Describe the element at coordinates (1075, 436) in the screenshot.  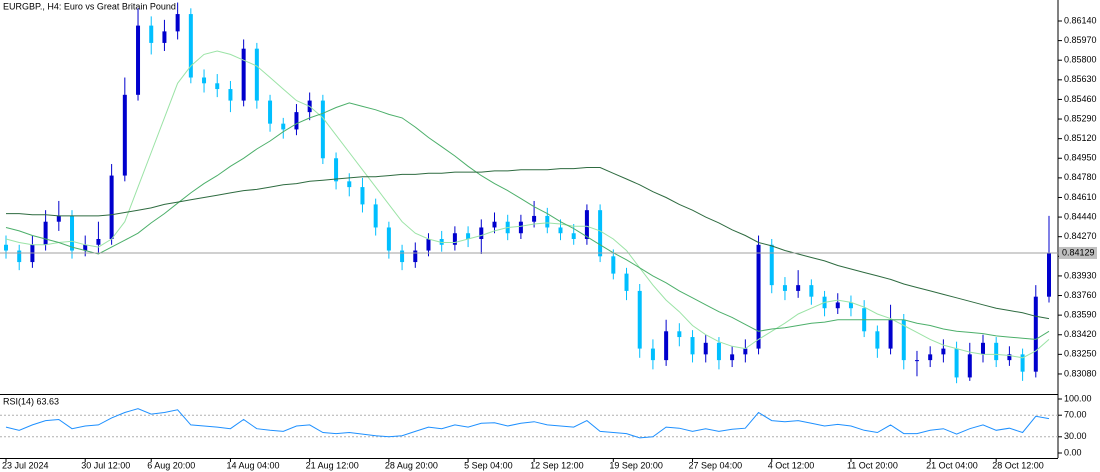
I see `y-tick-label: 30.00` at that location.